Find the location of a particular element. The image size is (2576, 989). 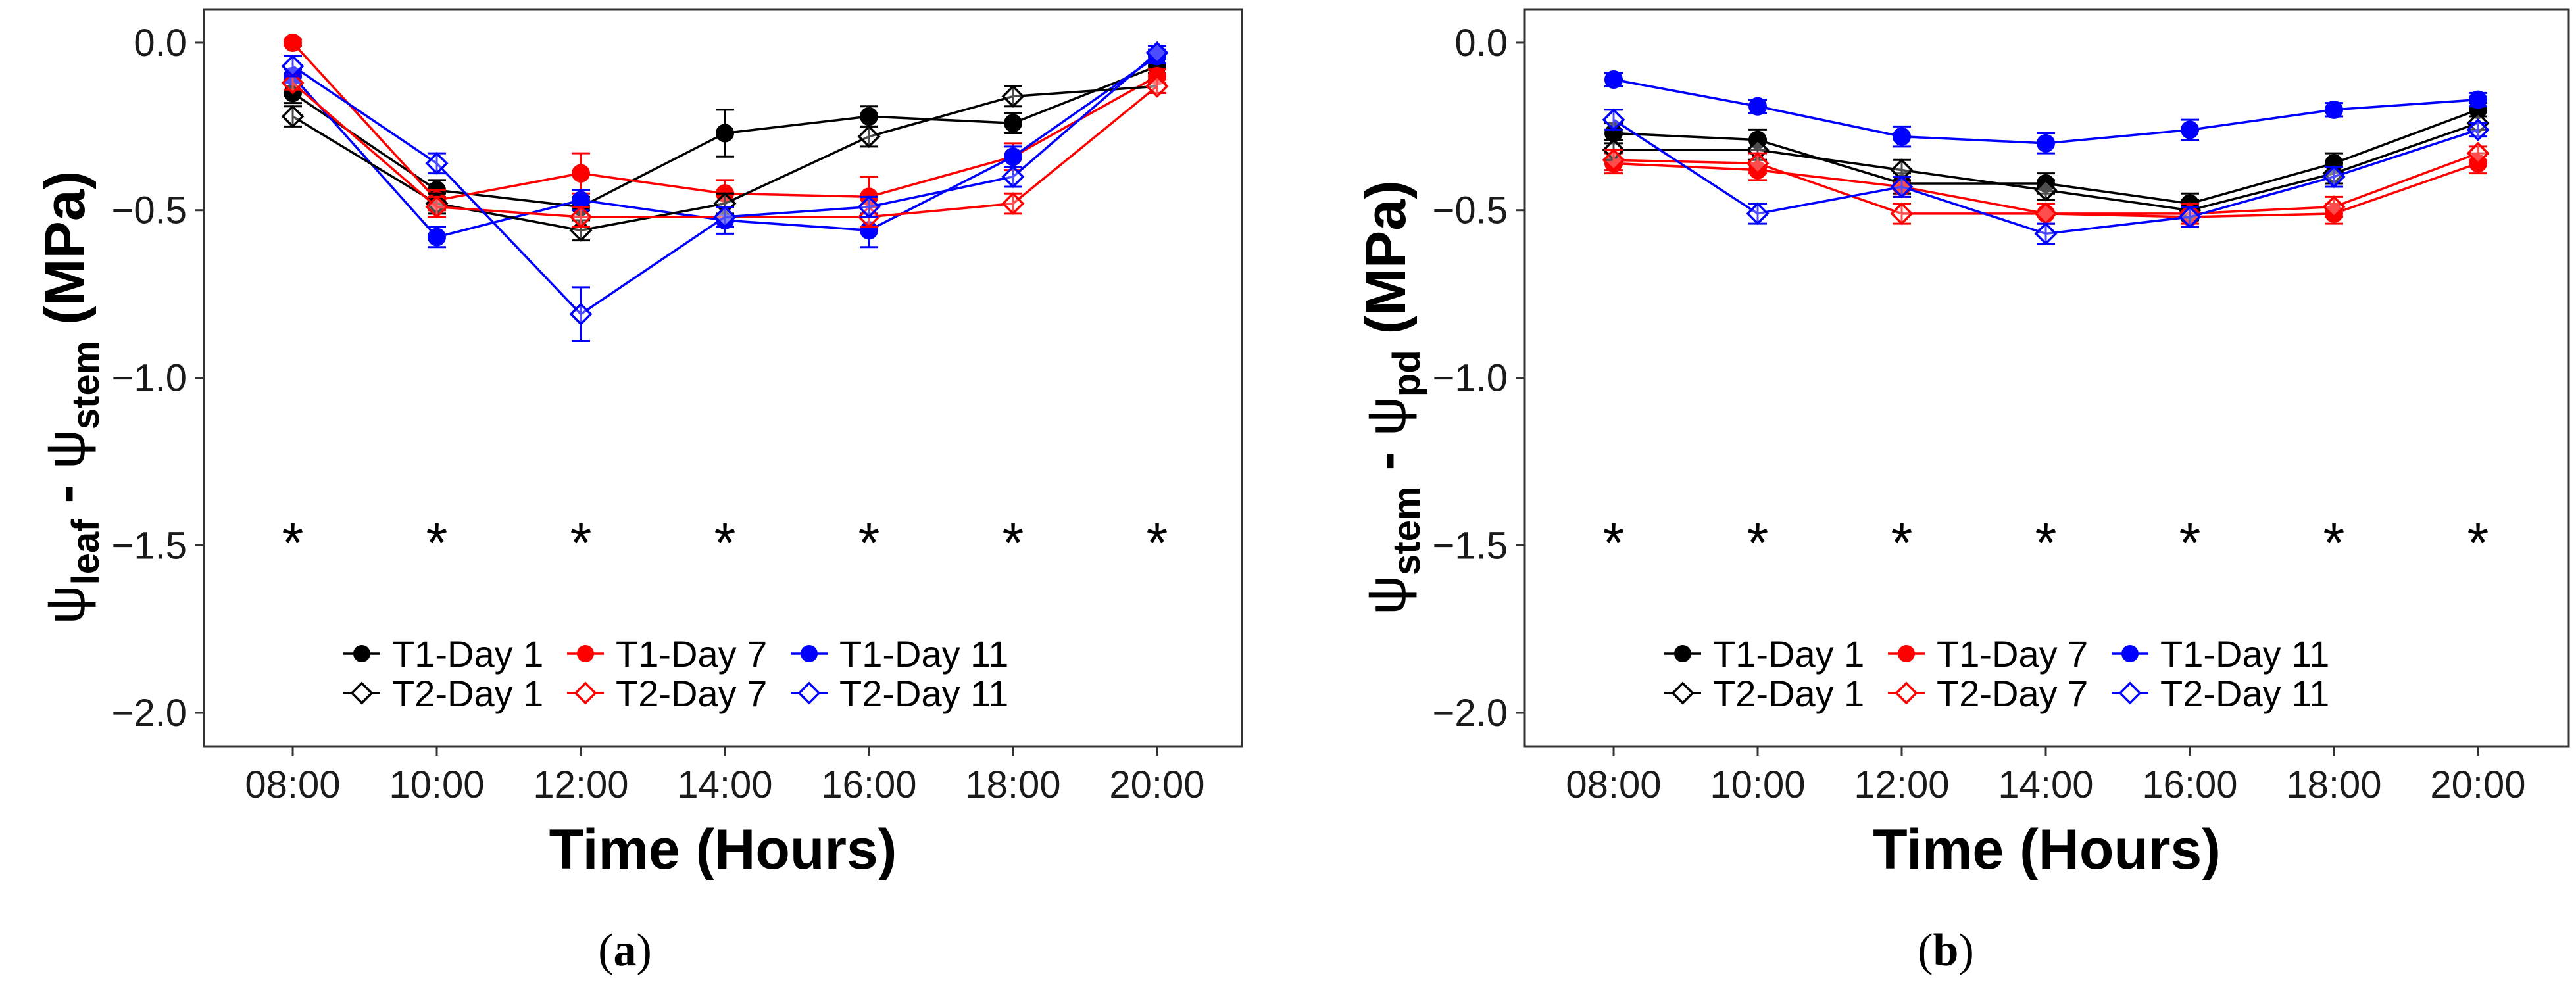

panel-label-paren: ( is located at coordinates (605, 950).